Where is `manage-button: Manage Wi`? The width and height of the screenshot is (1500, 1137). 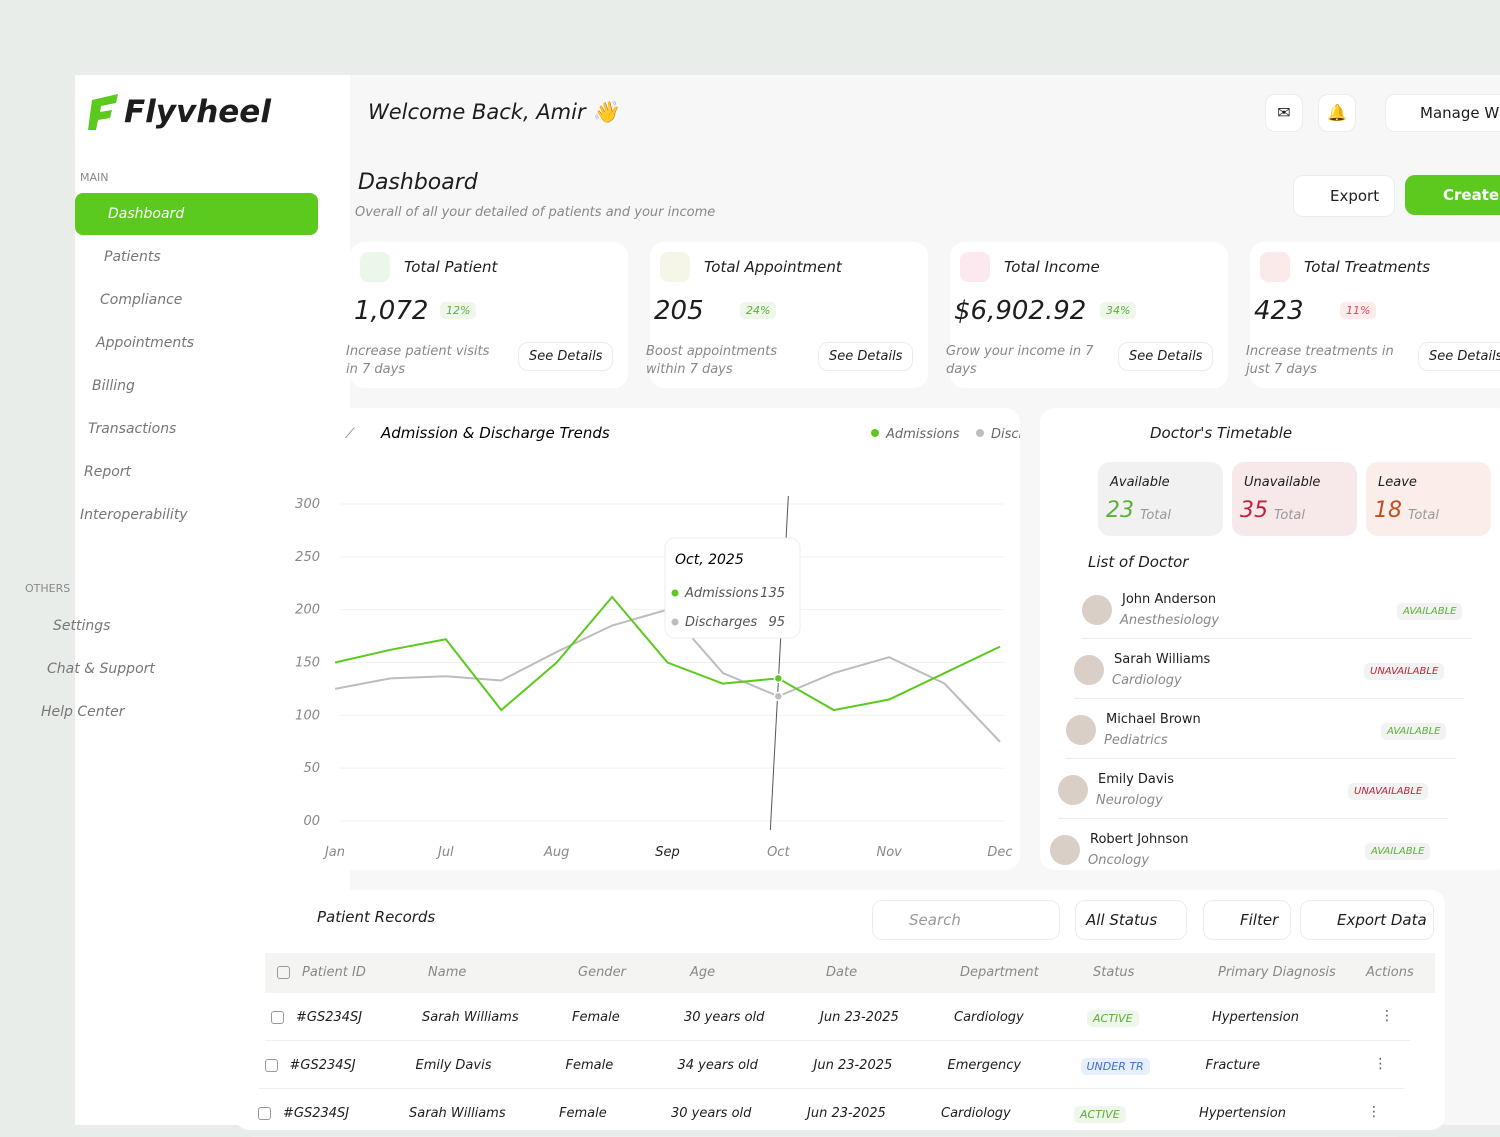 manage-button: Manage Wi is located at coordinates (1442, 113).